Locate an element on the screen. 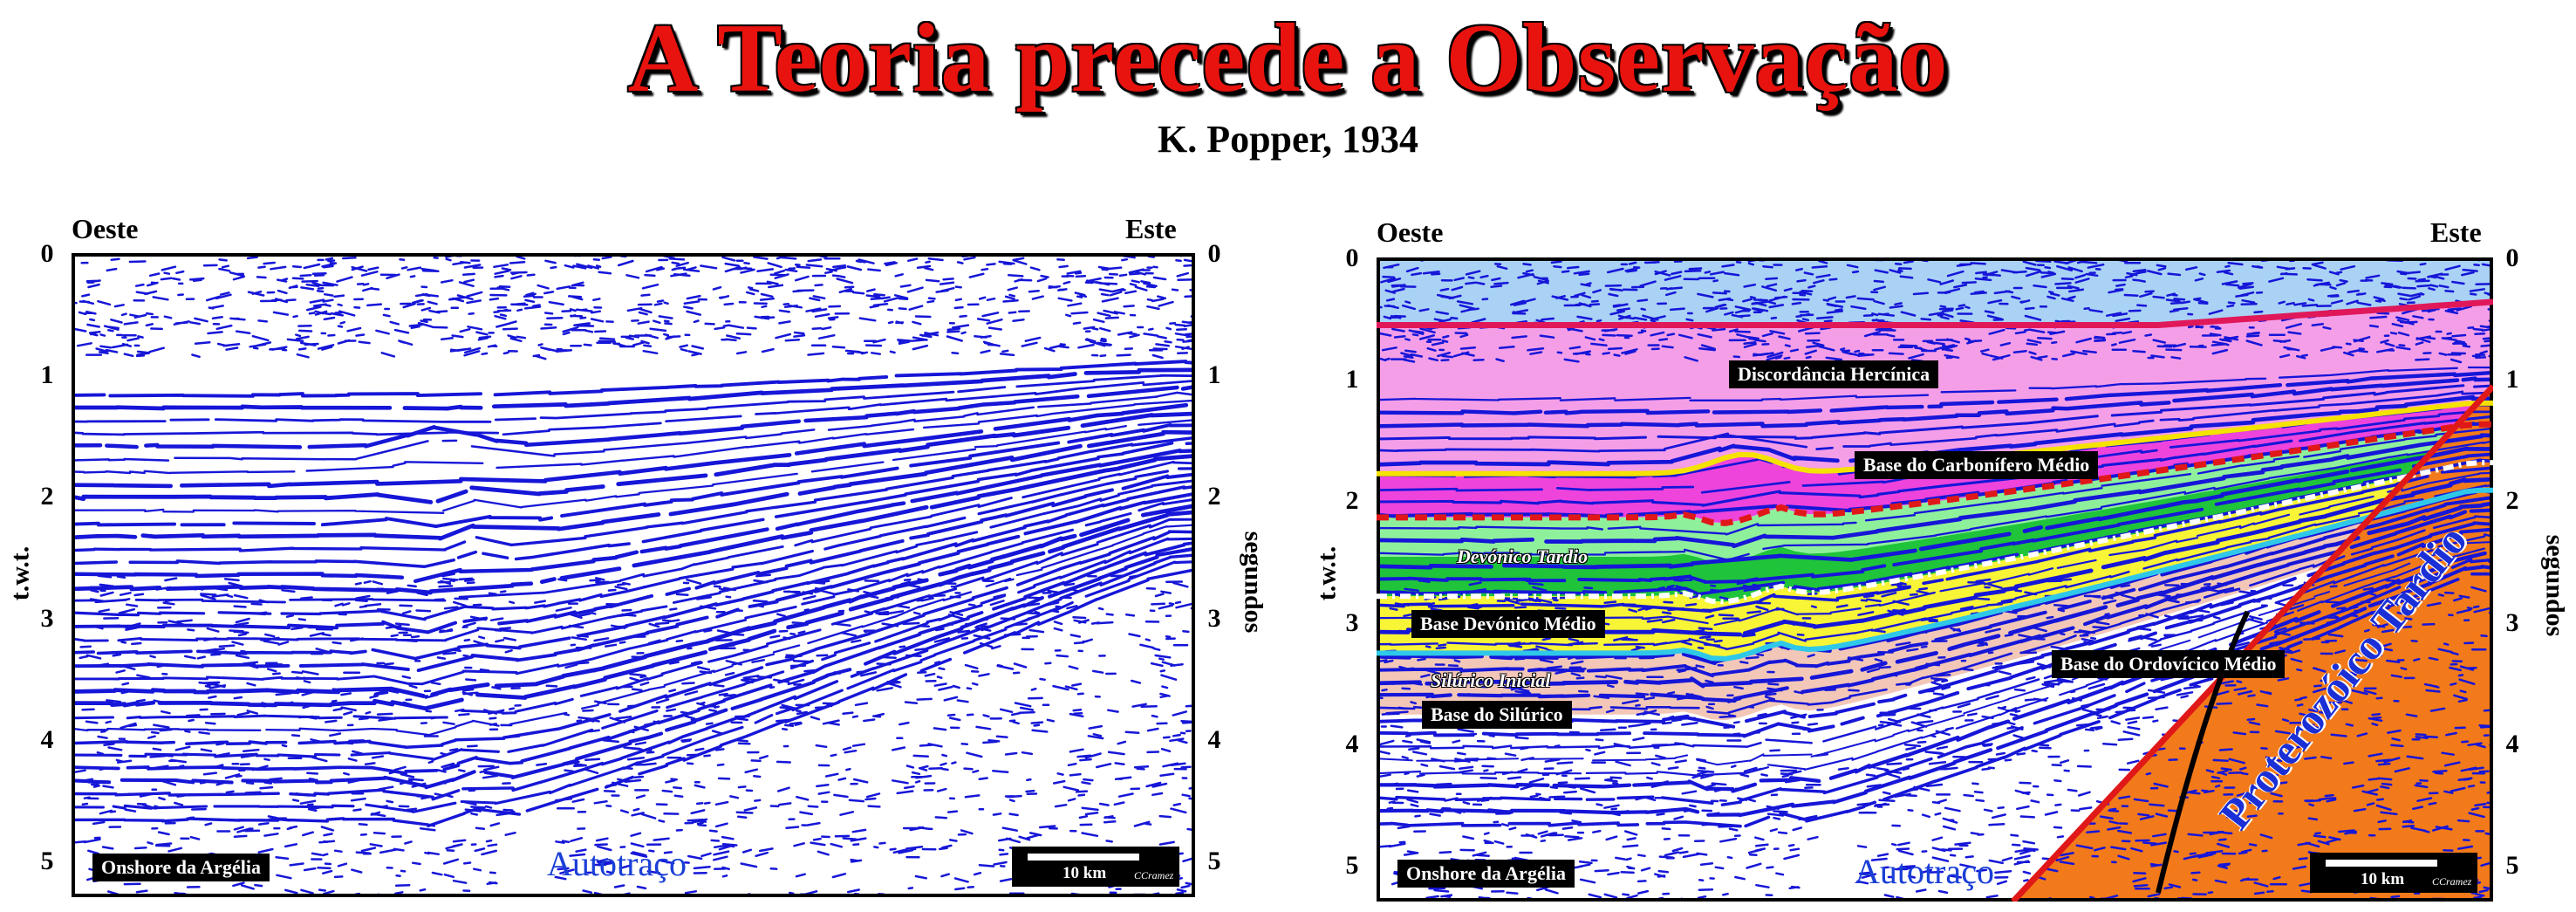  scale-bar-left: 10 km CCramez is located at coordinates (1095, 867).